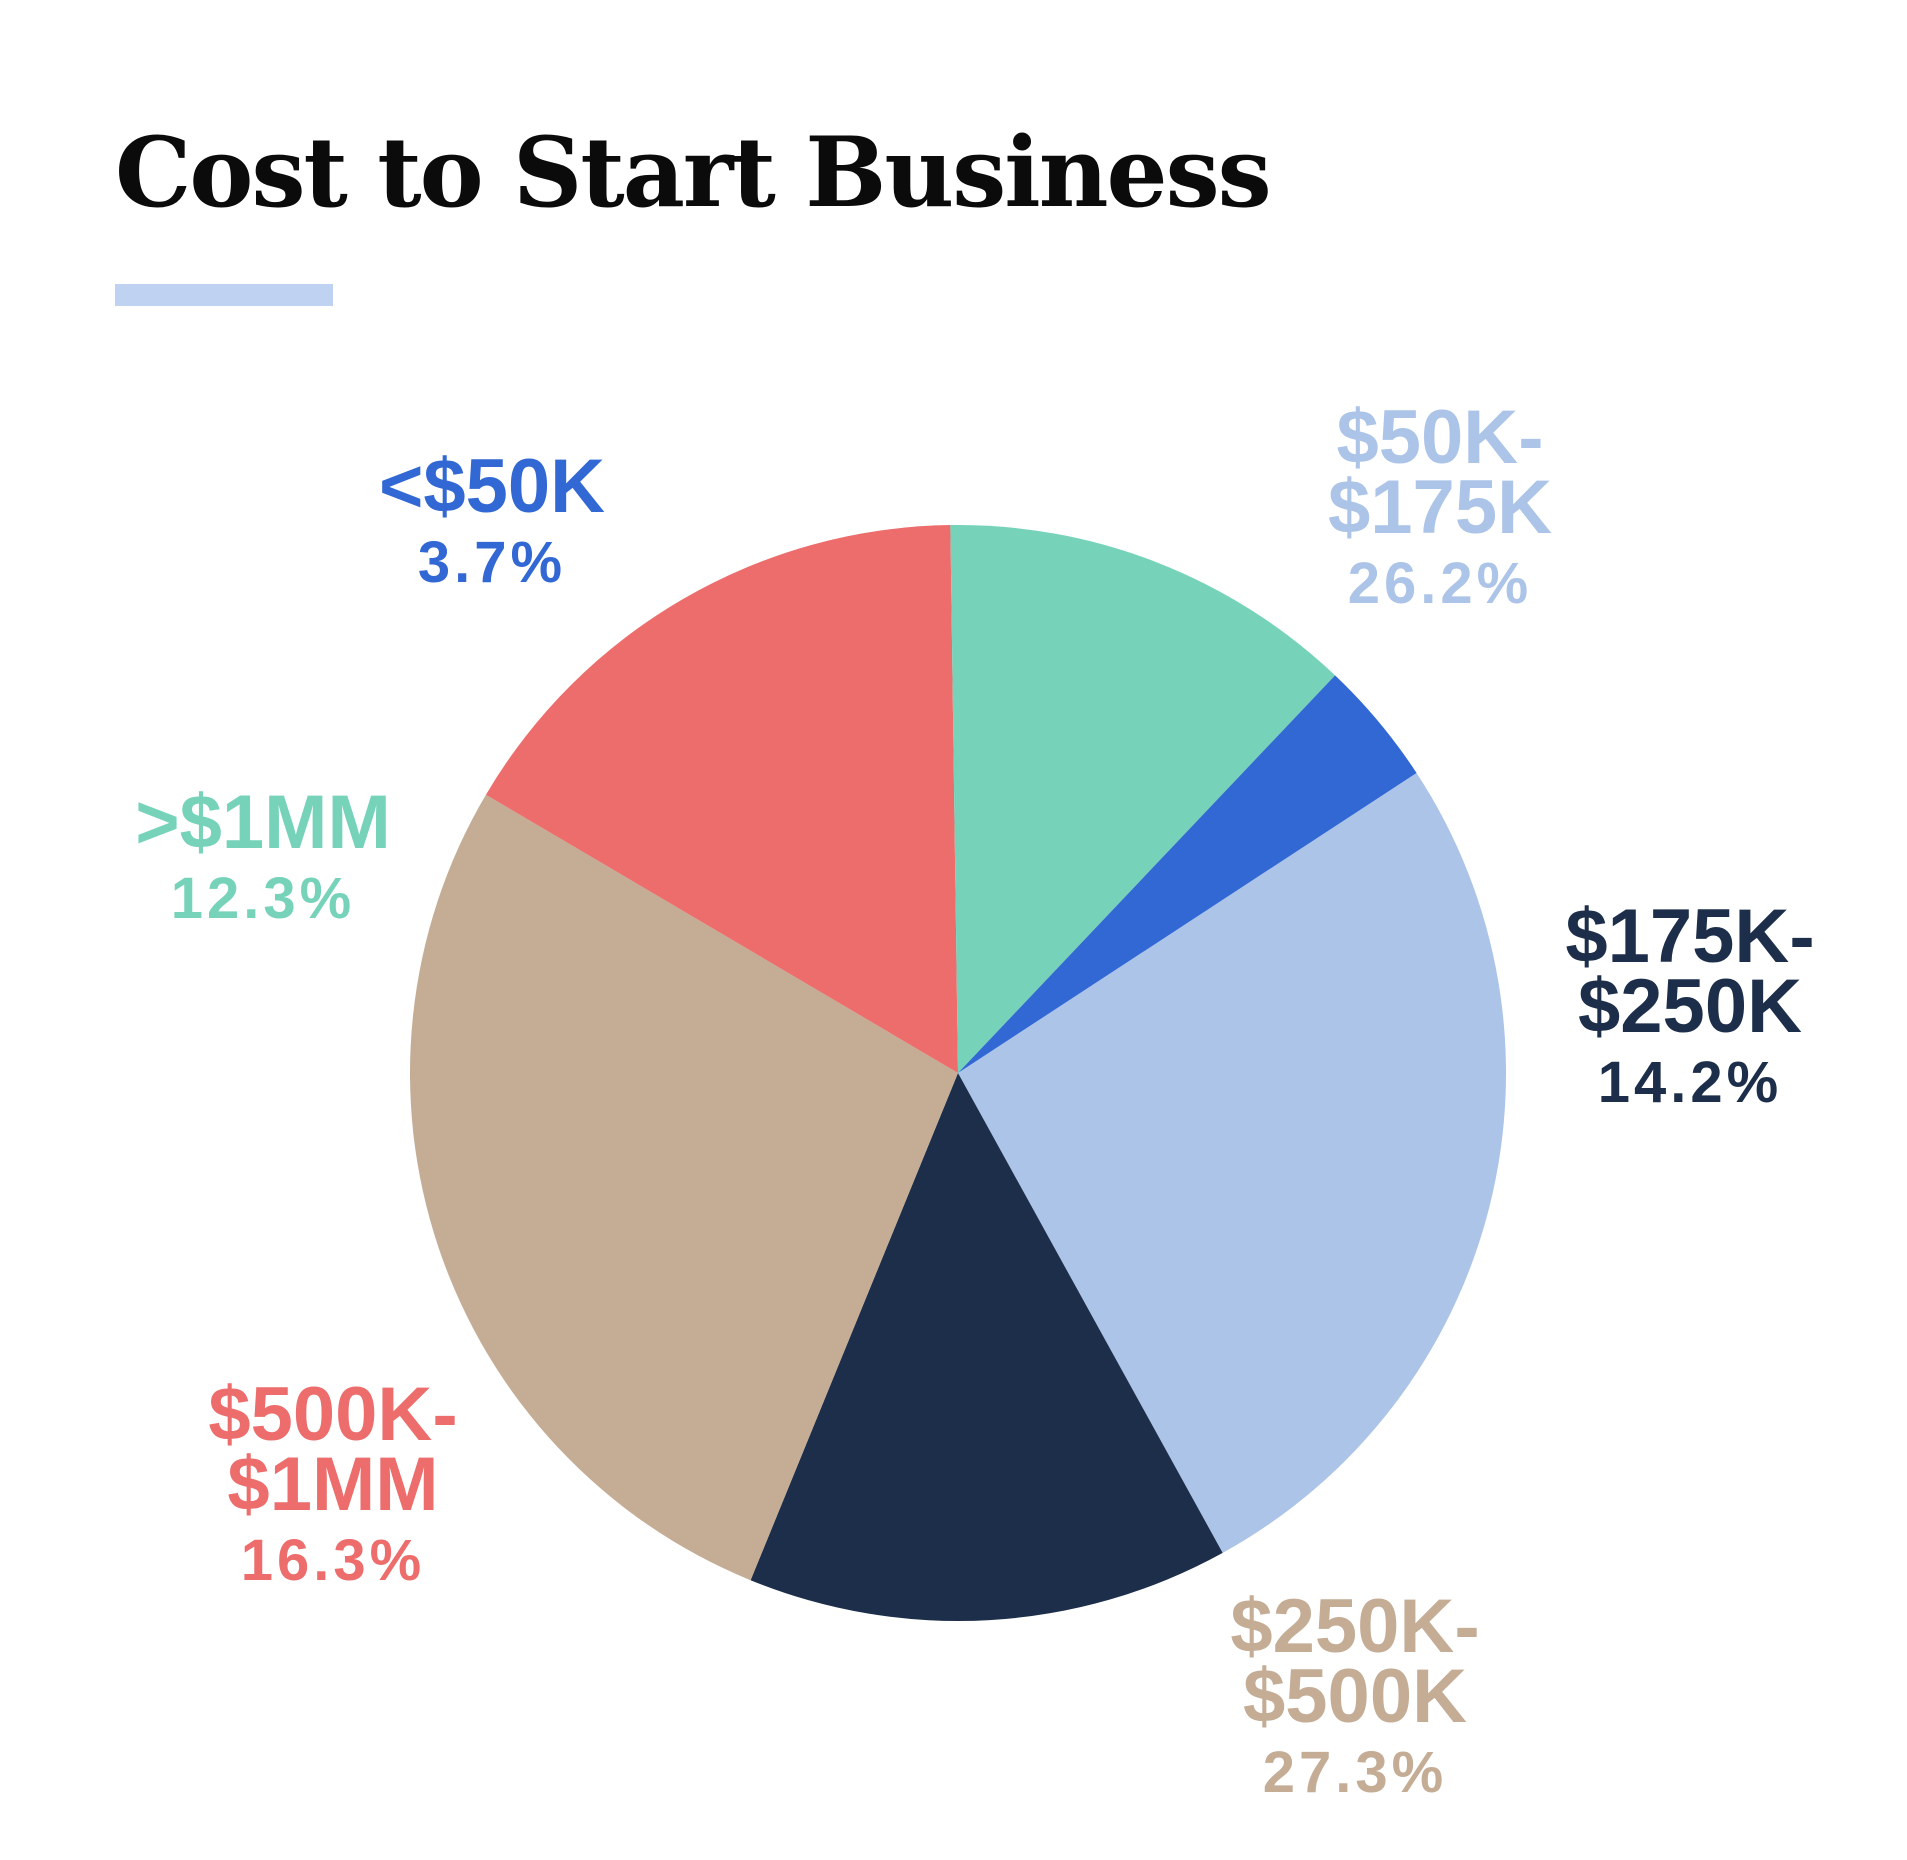 This screenshot has width=1907, height=1860. I want to click on slice-category-500k-1mm-line-1: $500K-, so click(332, 1414).